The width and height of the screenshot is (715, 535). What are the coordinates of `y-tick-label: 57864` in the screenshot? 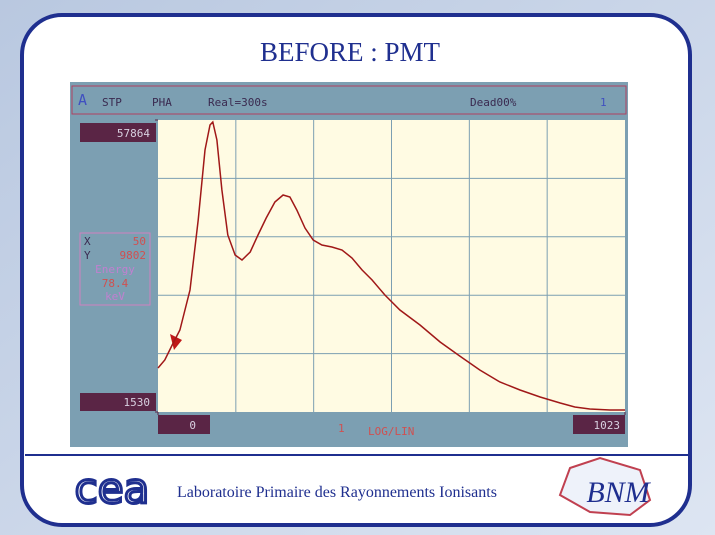 It's located at (133, 133).